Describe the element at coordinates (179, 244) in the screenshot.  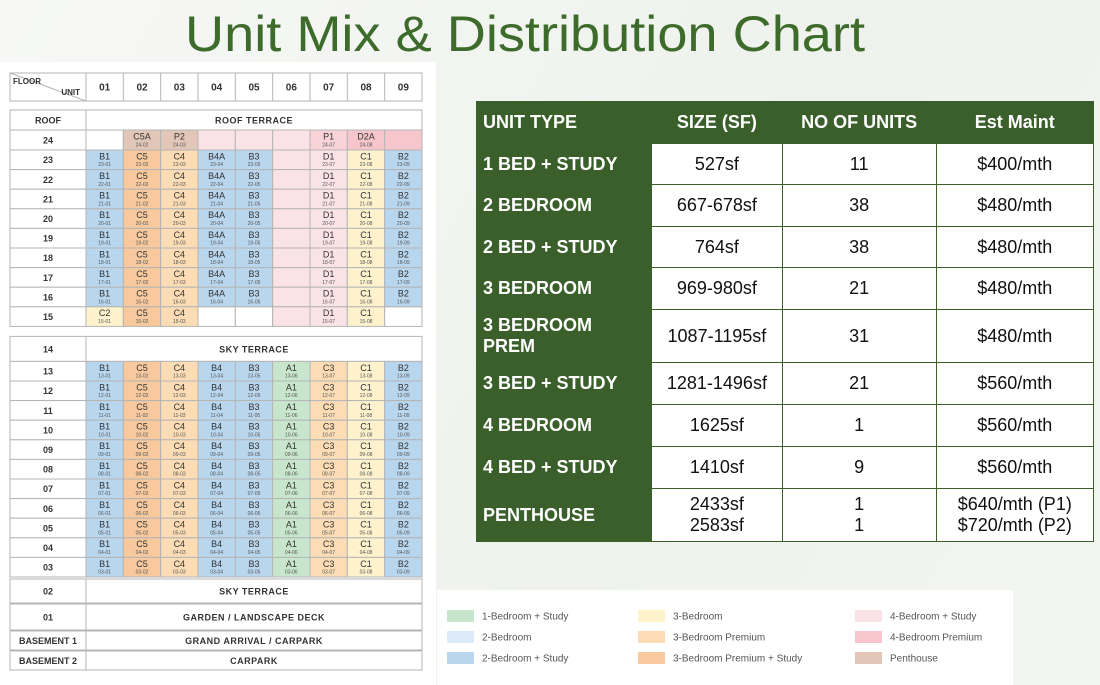
I see `unit-code: 19-03` at that location.